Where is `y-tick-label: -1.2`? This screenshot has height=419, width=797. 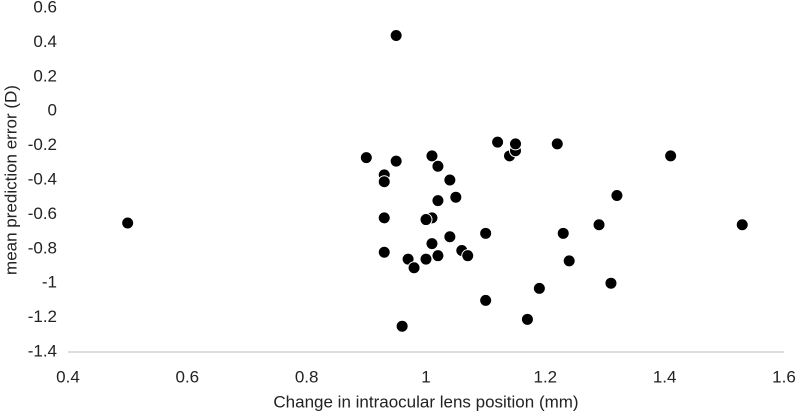
y-tick-label: -1.2 is located at coordinates (42, 316).